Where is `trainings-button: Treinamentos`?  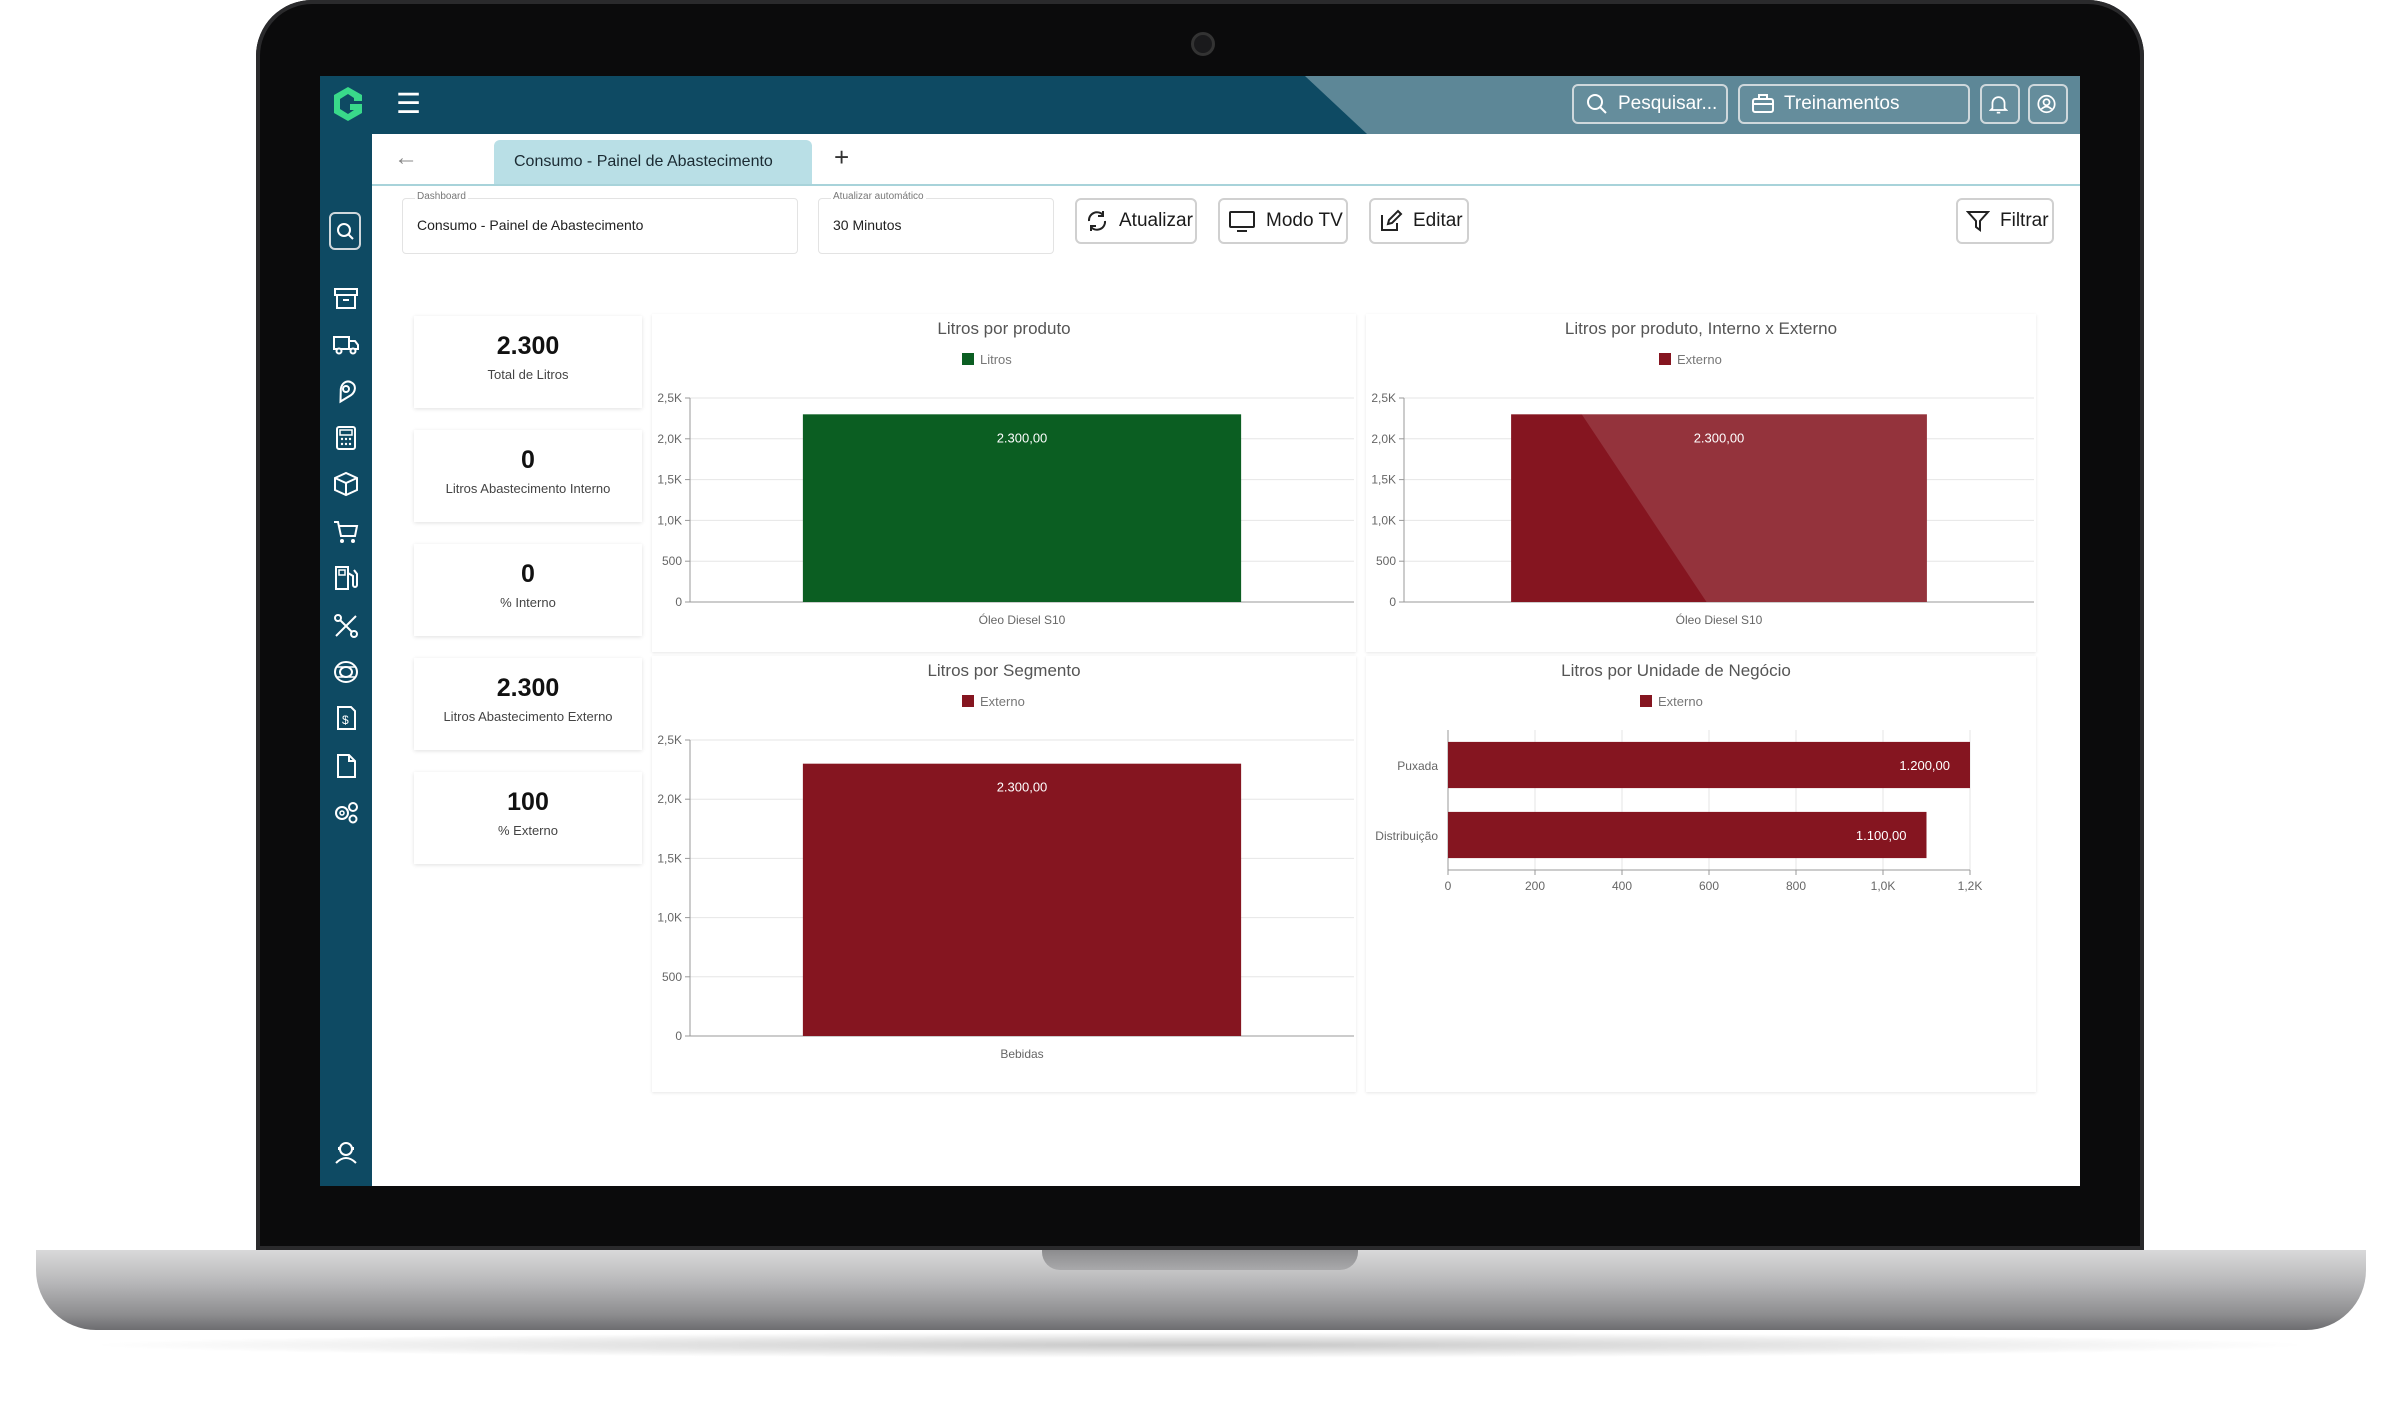 trainings-button: Treinamentos is located at coordinates (1854, 104).